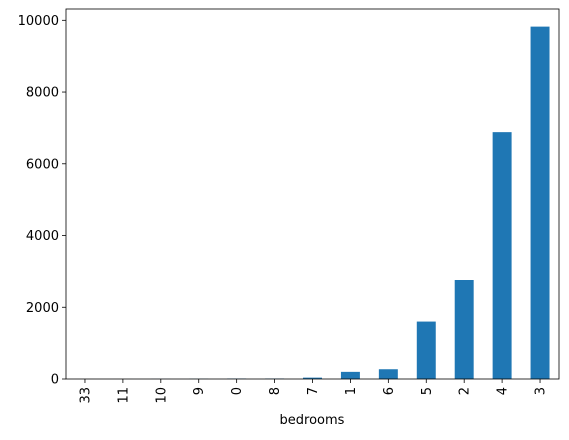 This screenshot has height=440, width=569. What do you see at coordinates (42, 164) in the screenshot?
I see `y-tick-label: 6000` at bounding box center [42, 164].